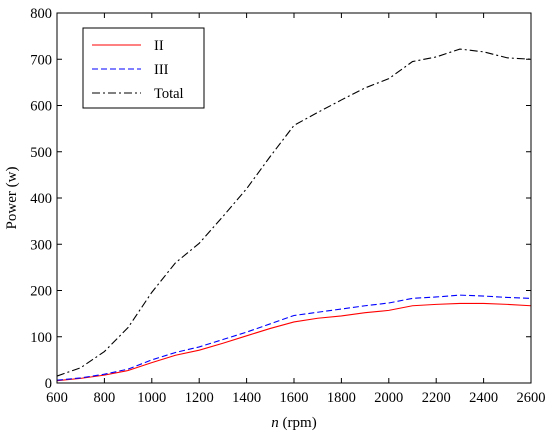 The width and height of the screenshot is (550, 438). Describe the element at coordinates (41, 153) in the screenshot. I see `y-tick-label: 500` at that location.